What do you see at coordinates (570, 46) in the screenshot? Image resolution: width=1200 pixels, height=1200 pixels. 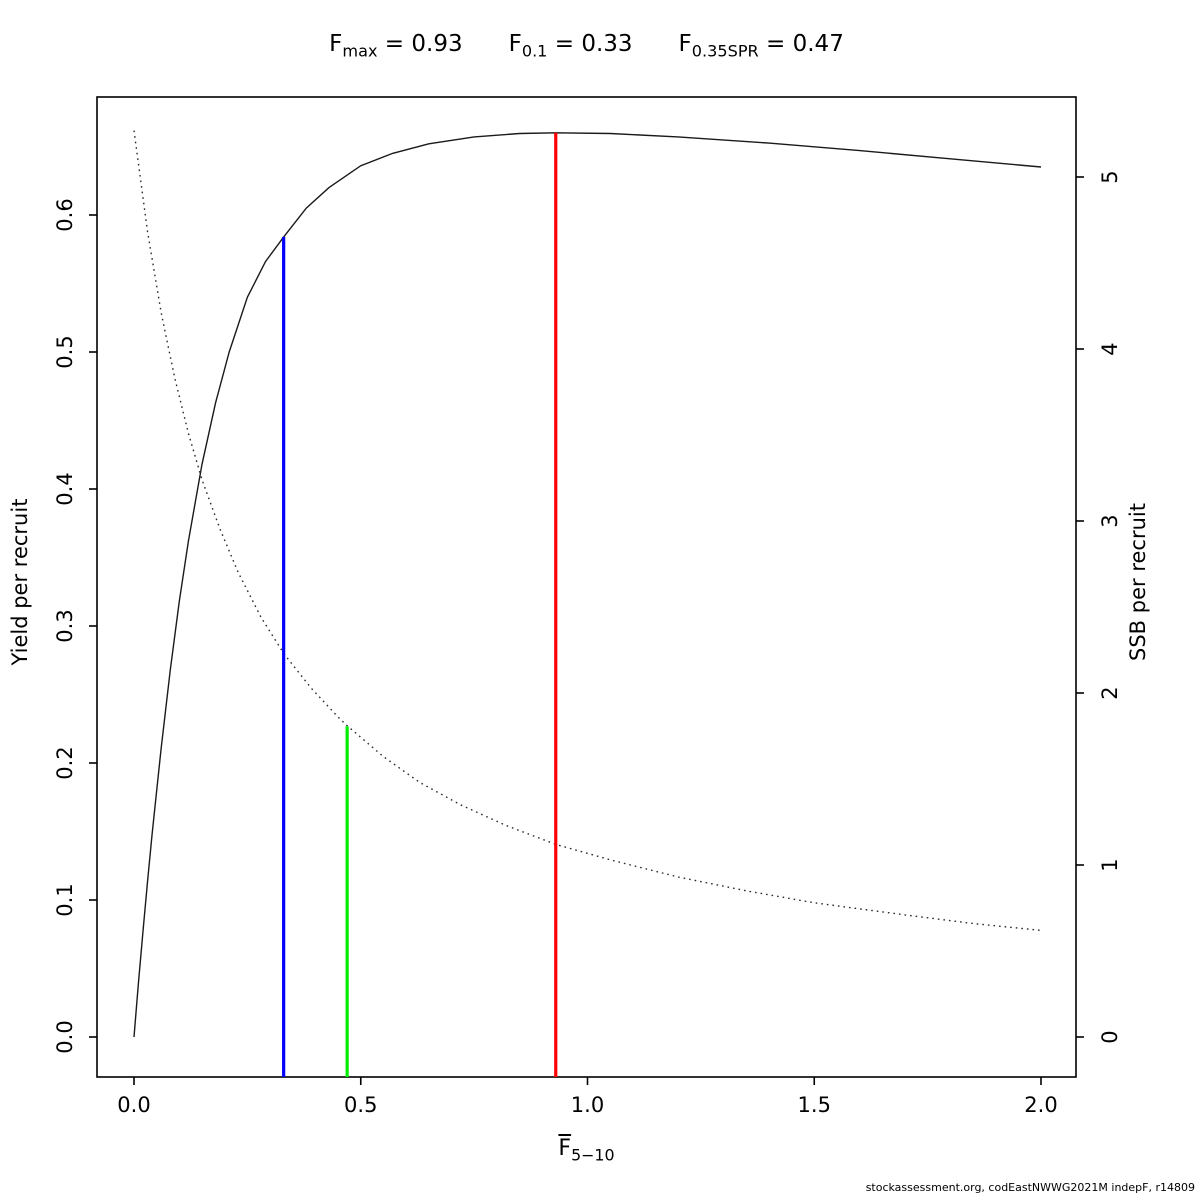 I see `title-f01: F0.1 = 0.33` at bounding box center [570, 46].